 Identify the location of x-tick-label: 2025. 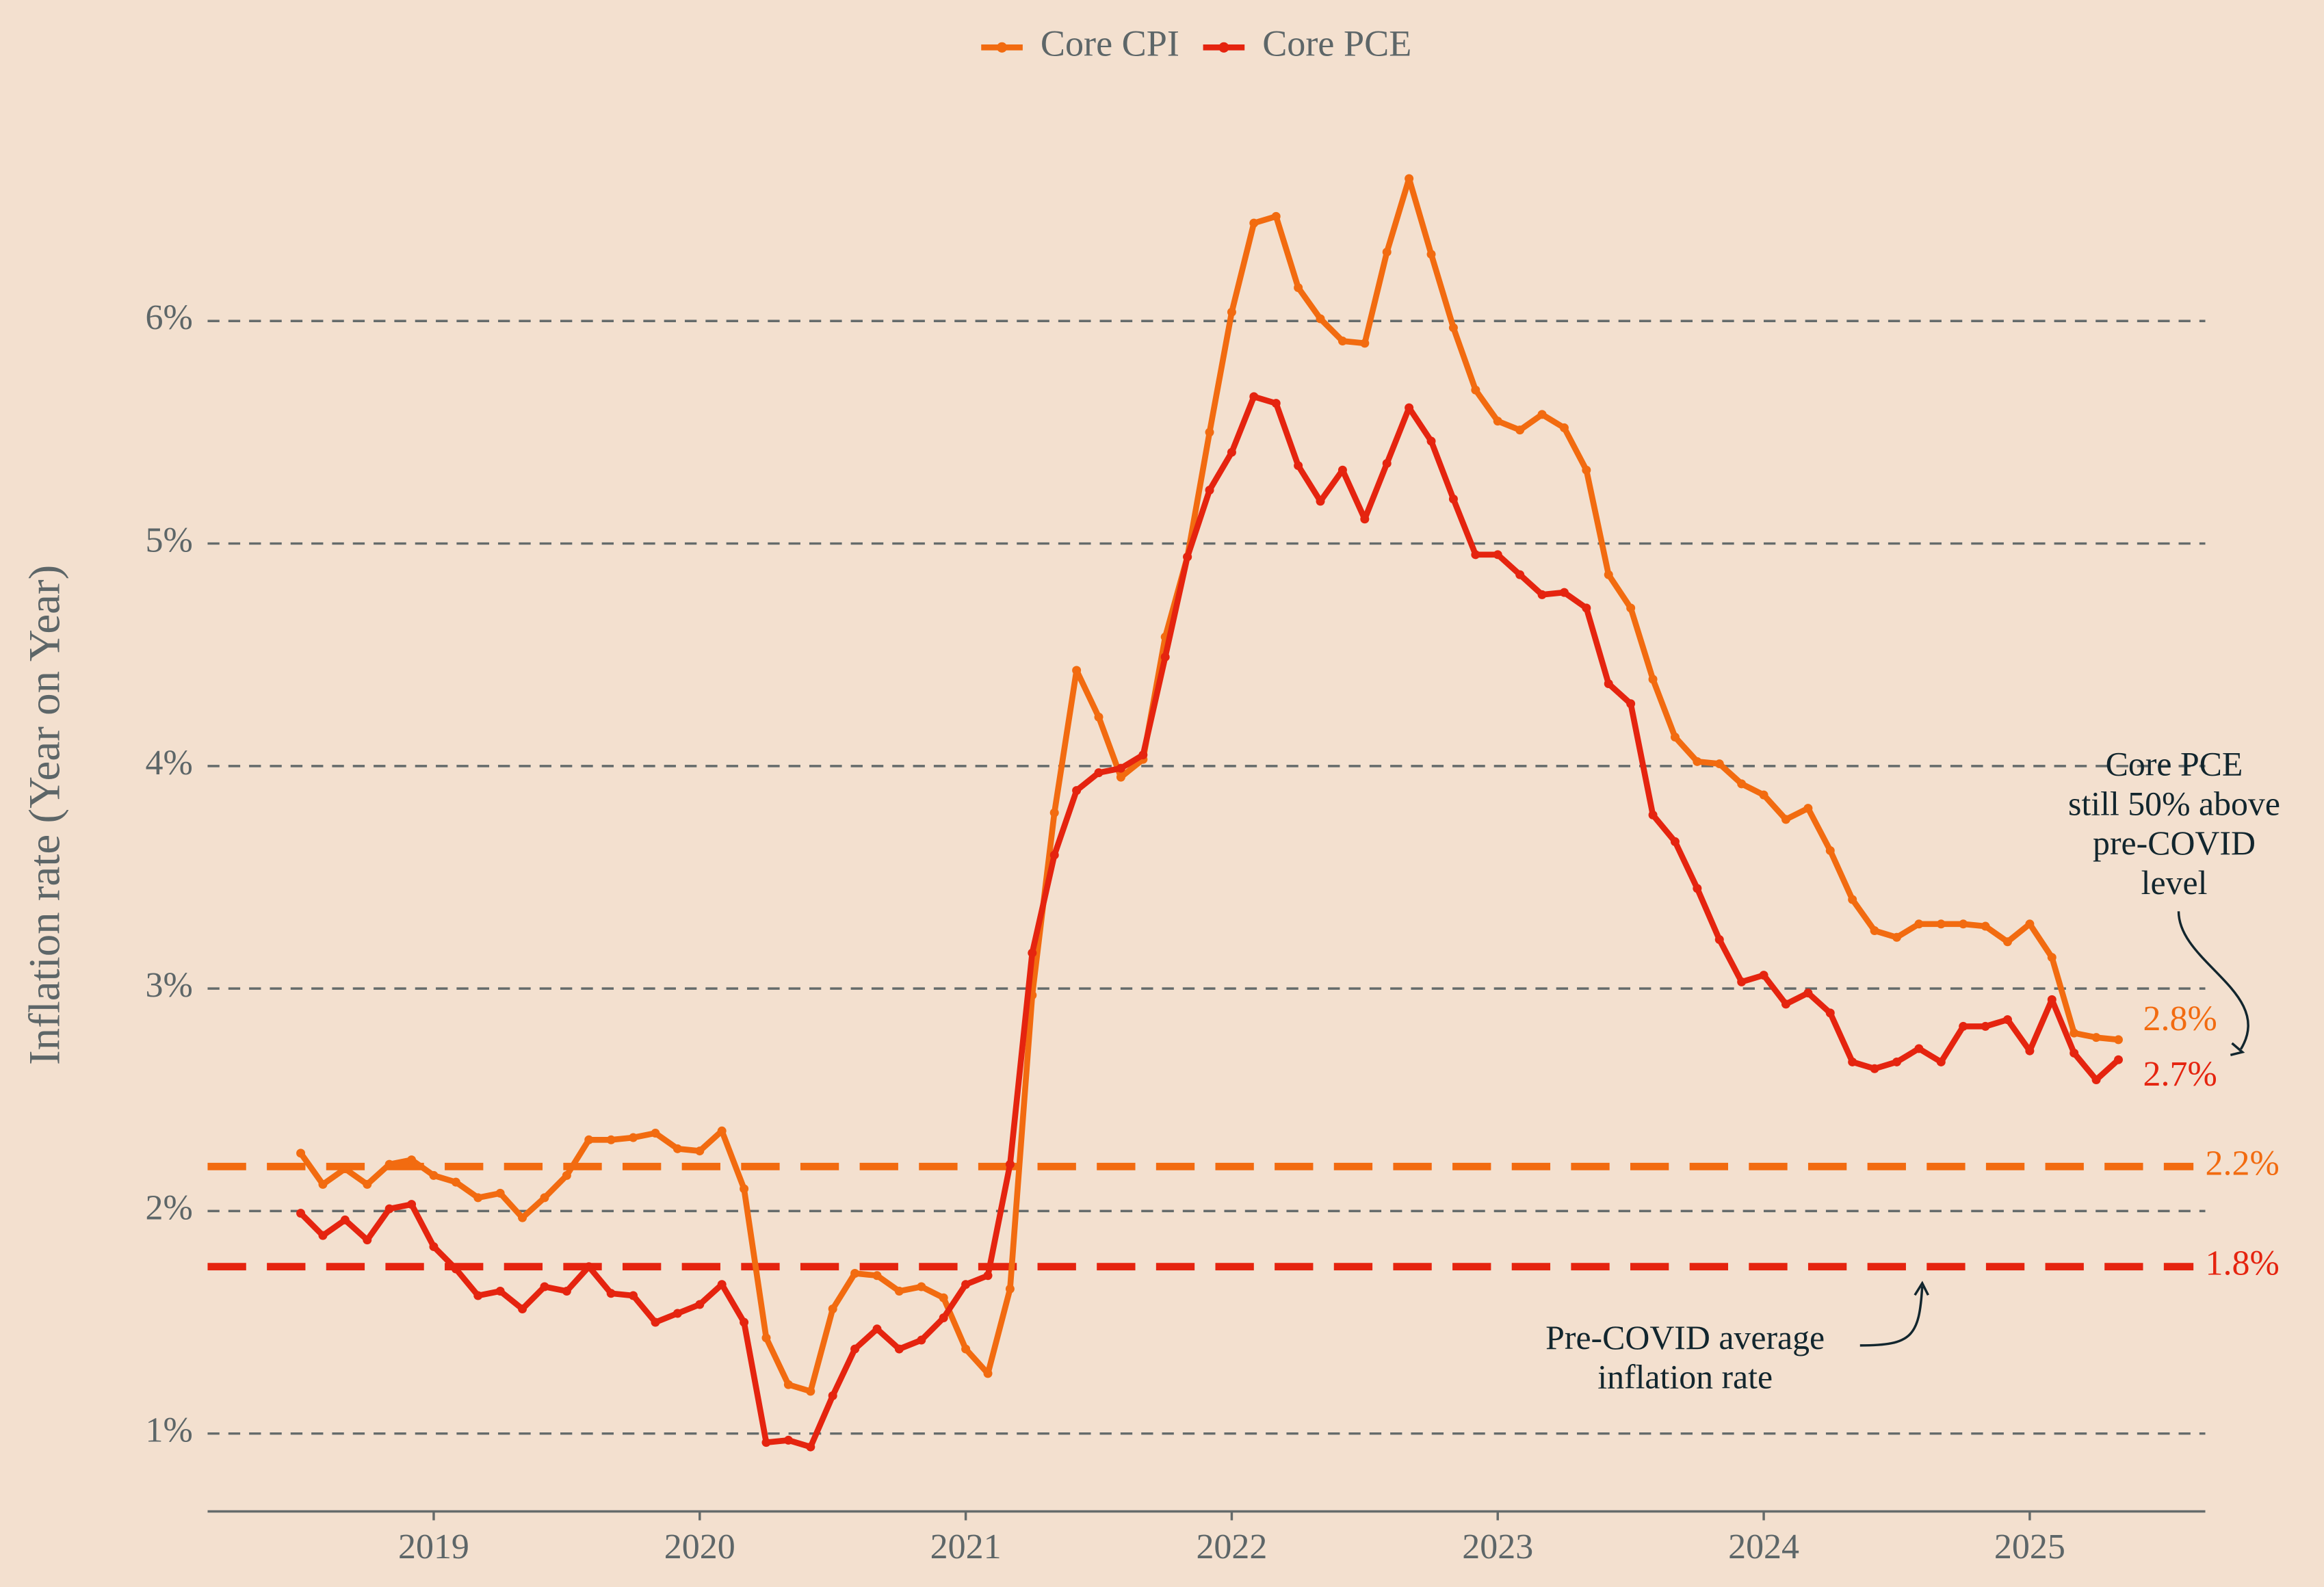
(2029, 1546).